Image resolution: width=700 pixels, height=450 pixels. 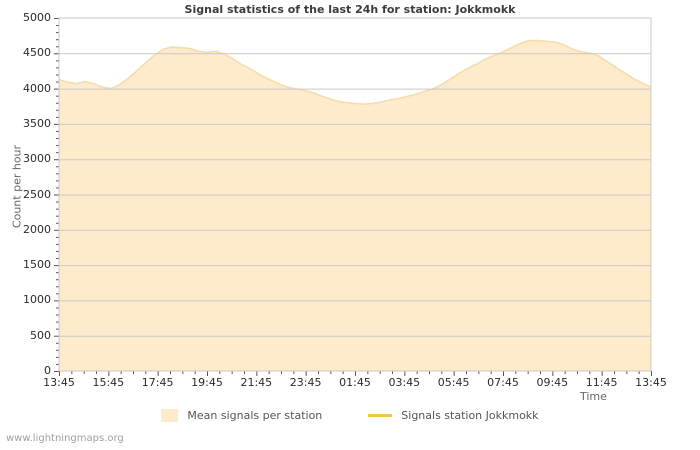 What do you see at coordinates (37, 159) in the screenshot?
I see `y-tick-label: 3000` at bounding box center [37, 159].